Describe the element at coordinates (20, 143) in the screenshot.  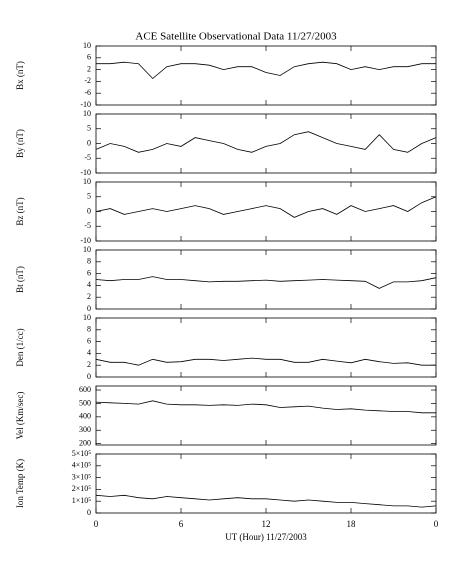
I see `y-axis-label: By (nT)` at that location.